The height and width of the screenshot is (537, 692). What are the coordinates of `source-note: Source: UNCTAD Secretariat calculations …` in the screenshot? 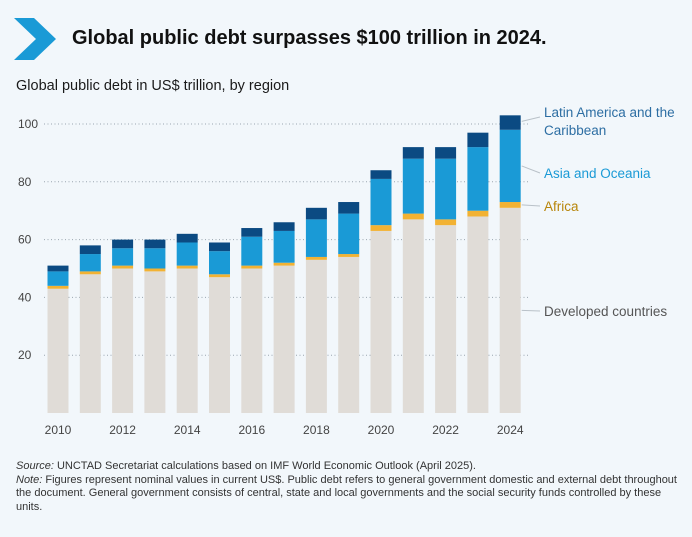 It's located at (348, 467).